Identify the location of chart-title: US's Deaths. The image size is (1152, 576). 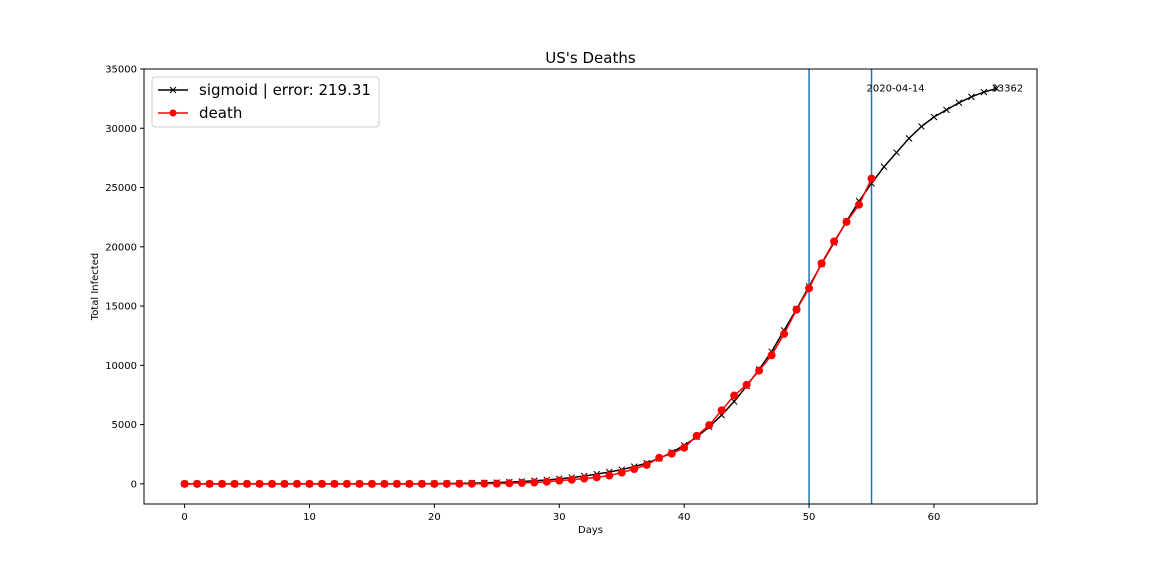
(590, 58).